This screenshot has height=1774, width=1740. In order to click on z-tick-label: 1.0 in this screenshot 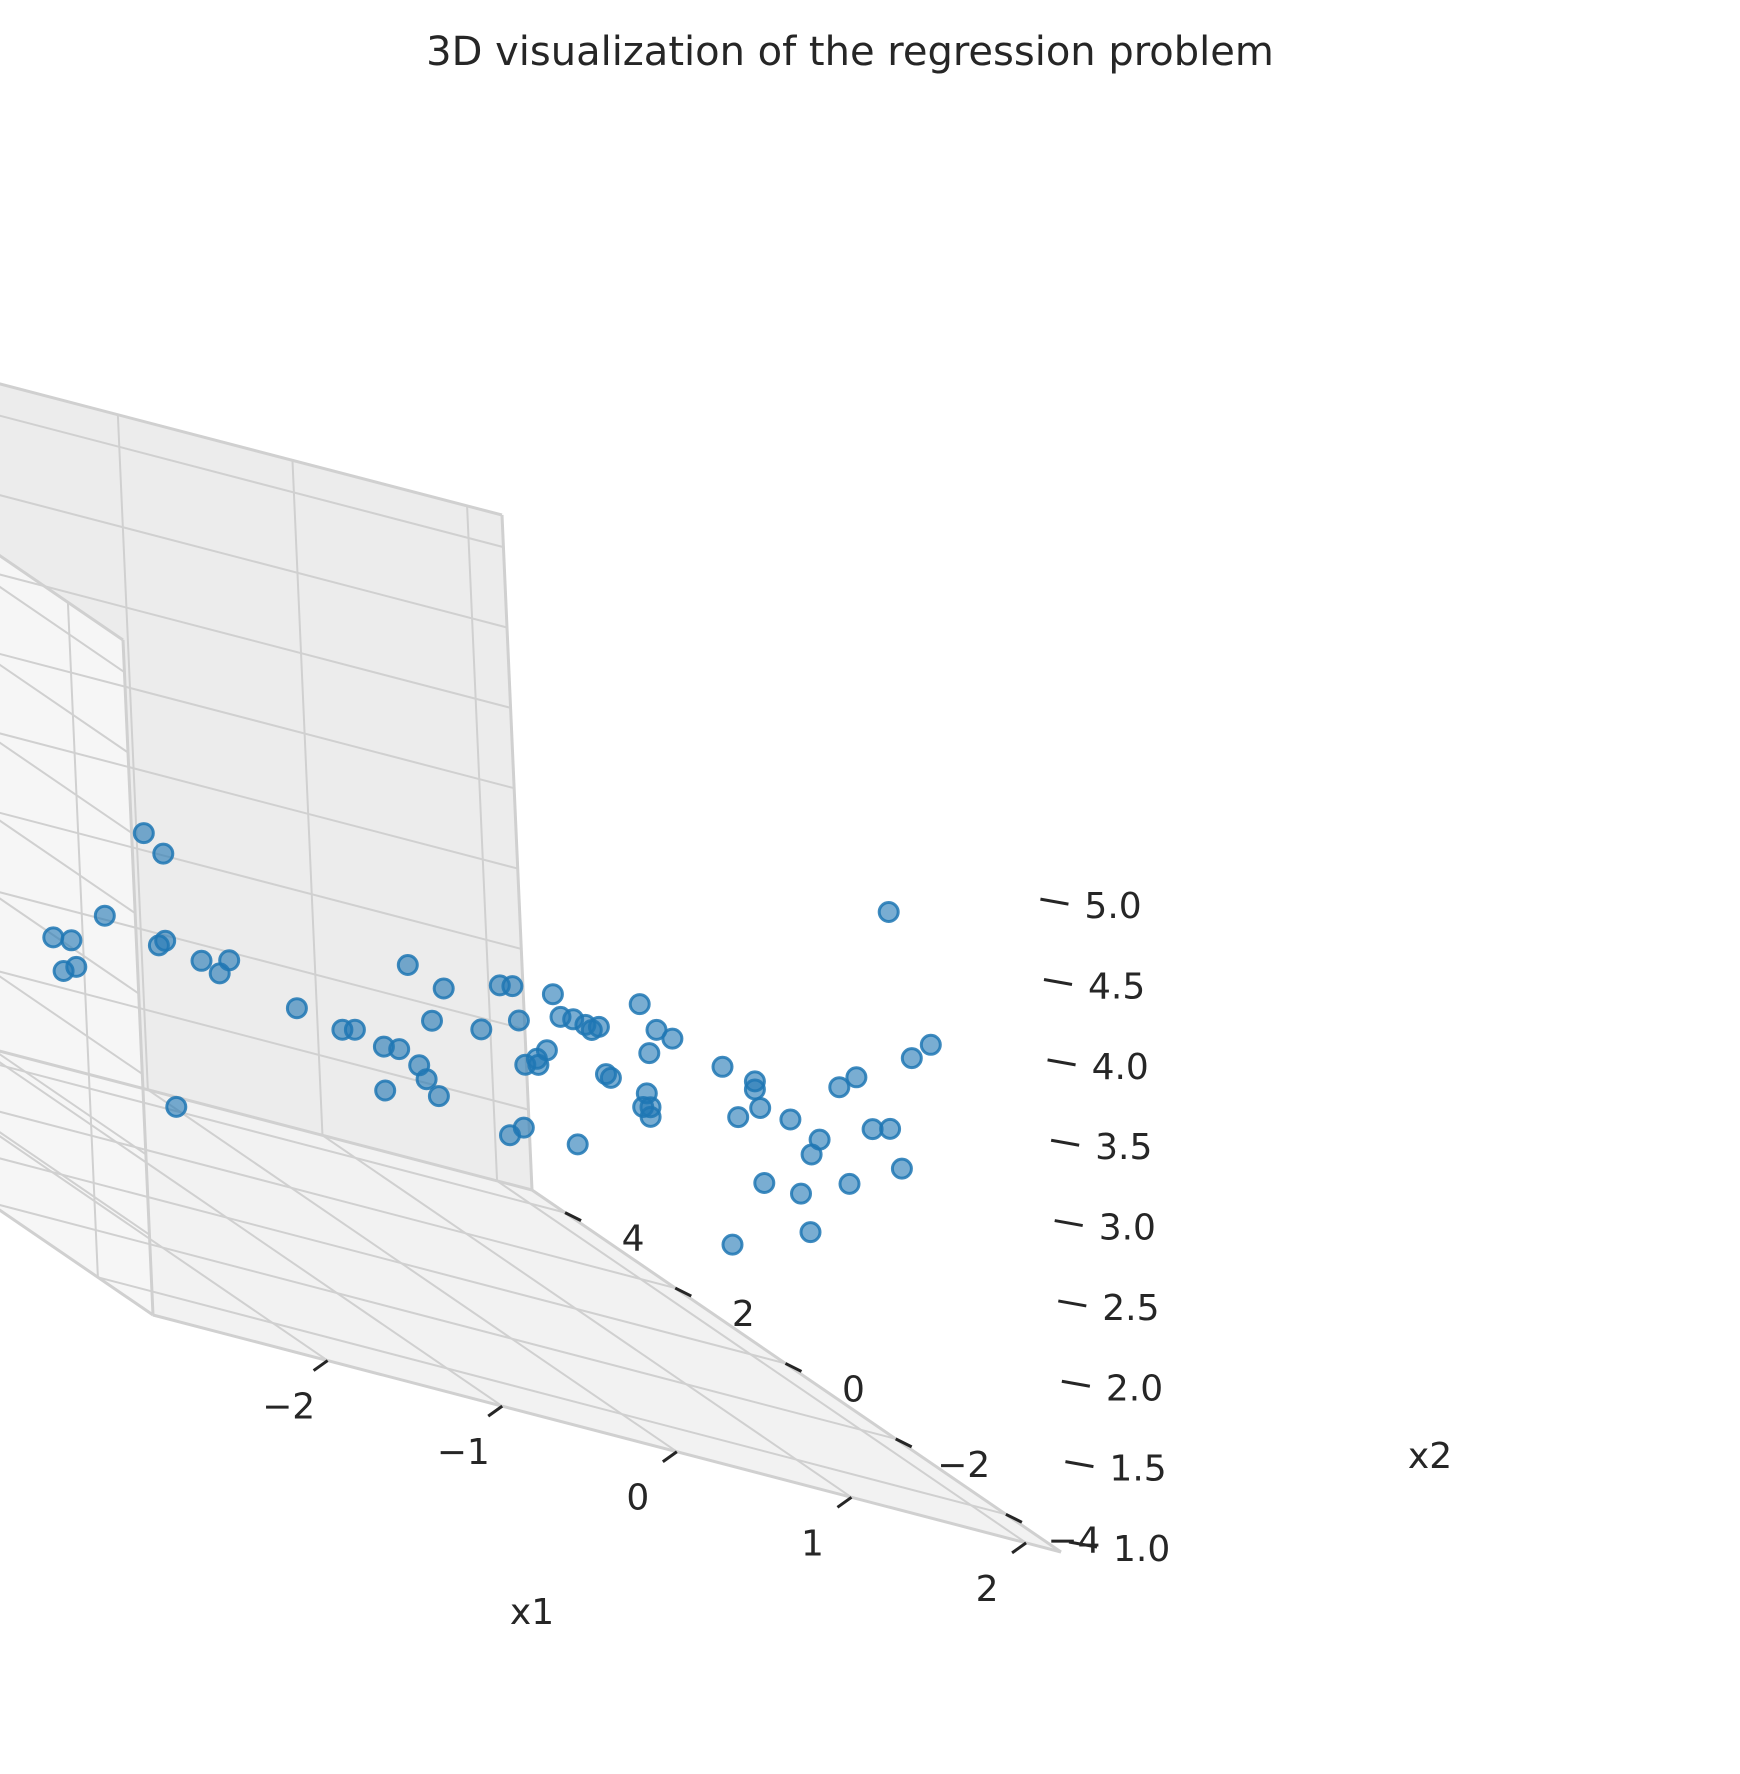, I will do `click(1141, 1549)`.